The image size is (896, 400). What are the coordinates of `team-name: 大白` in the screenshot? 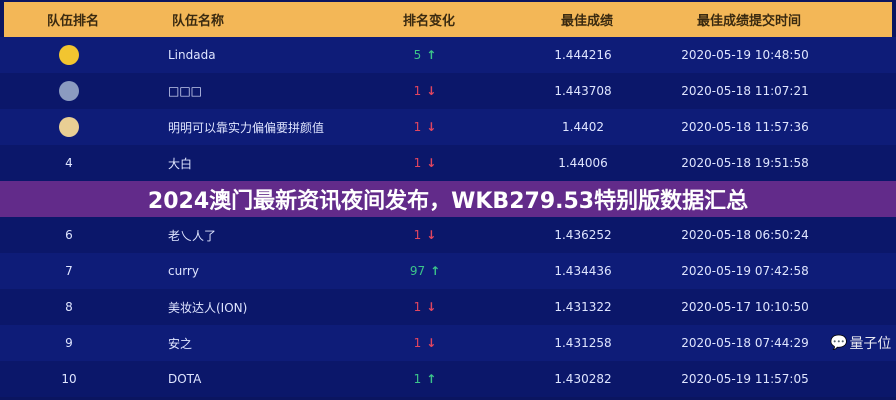 It's located at (180, 163).